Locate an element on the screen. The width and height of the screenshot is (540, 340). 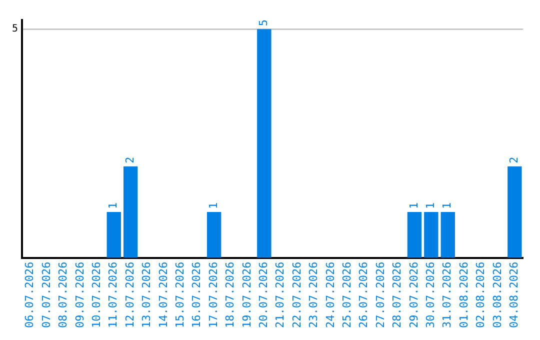
x-tick-label: 28.07.2026 is located at coordinates (397, 295).